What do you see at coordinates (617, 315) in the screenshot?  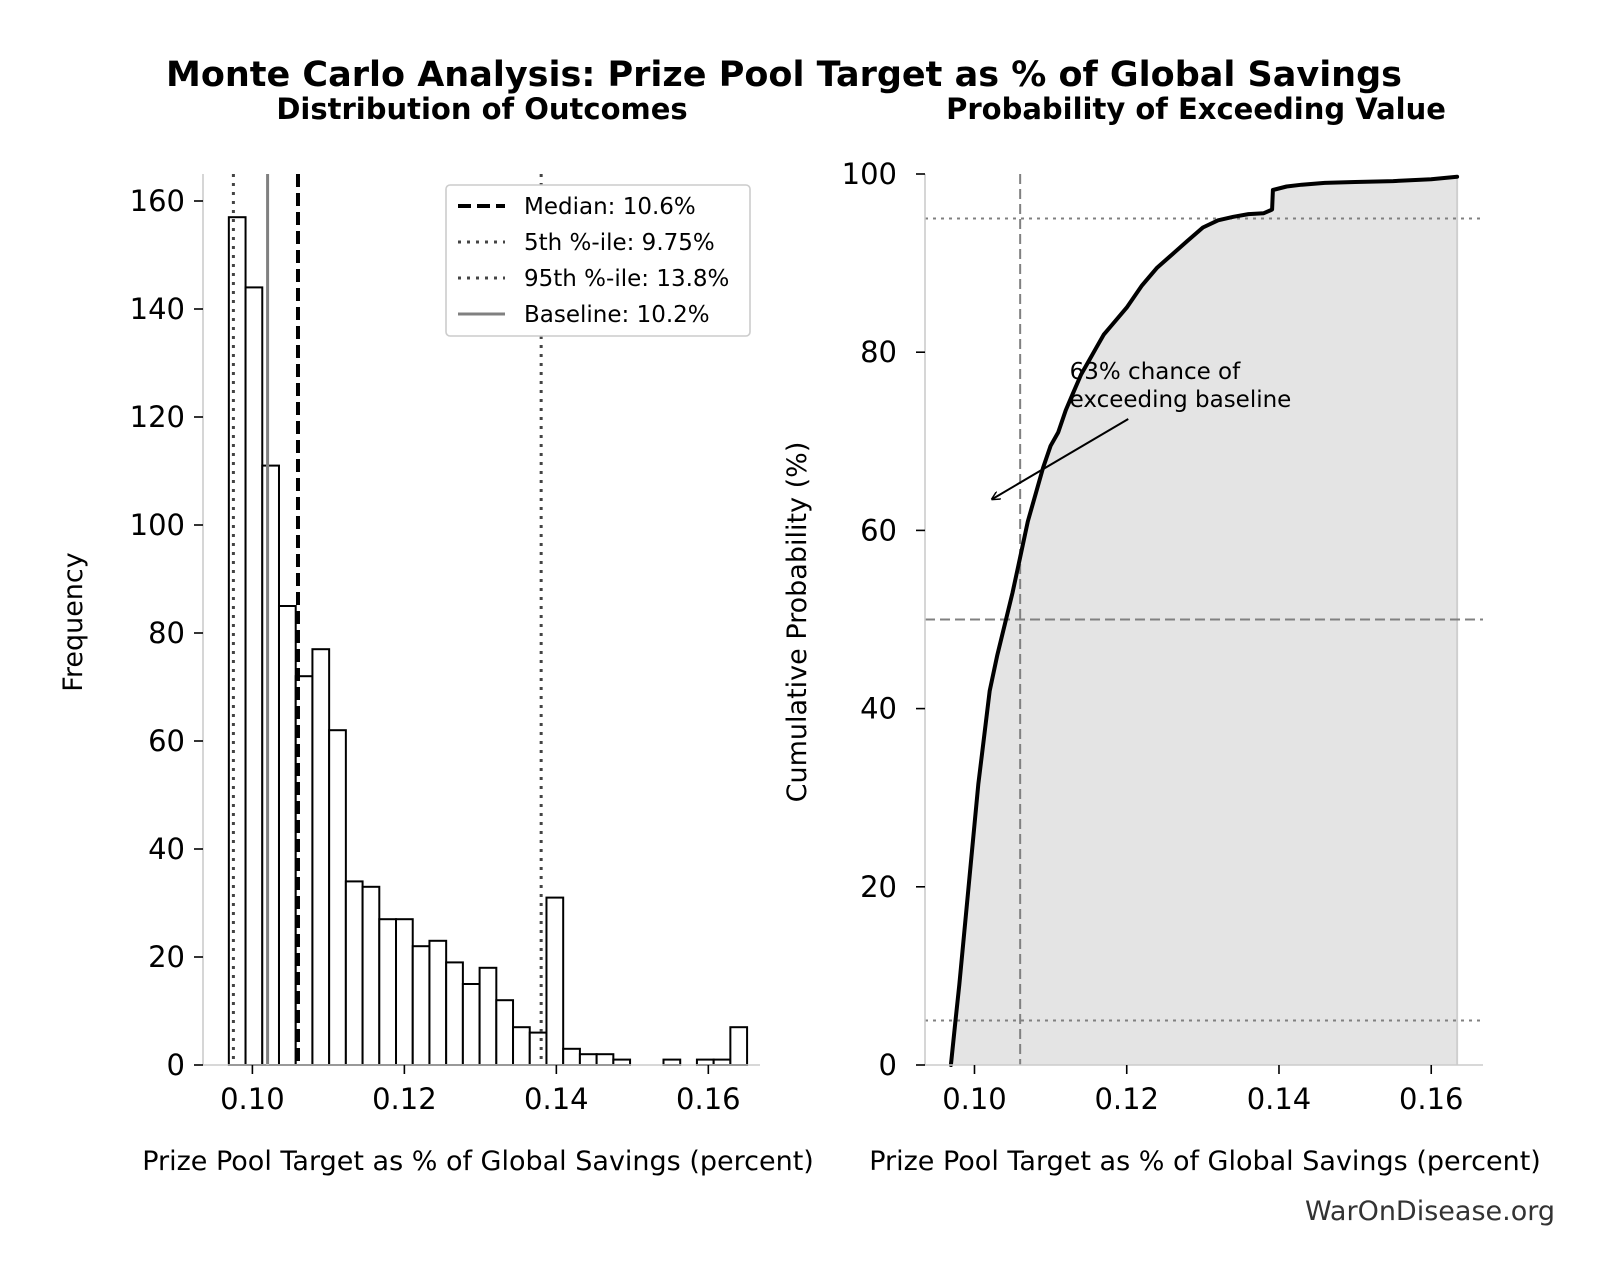 I see `legend-label-baseline: Baseline: 10.2%` at bounding box center [617, 315].